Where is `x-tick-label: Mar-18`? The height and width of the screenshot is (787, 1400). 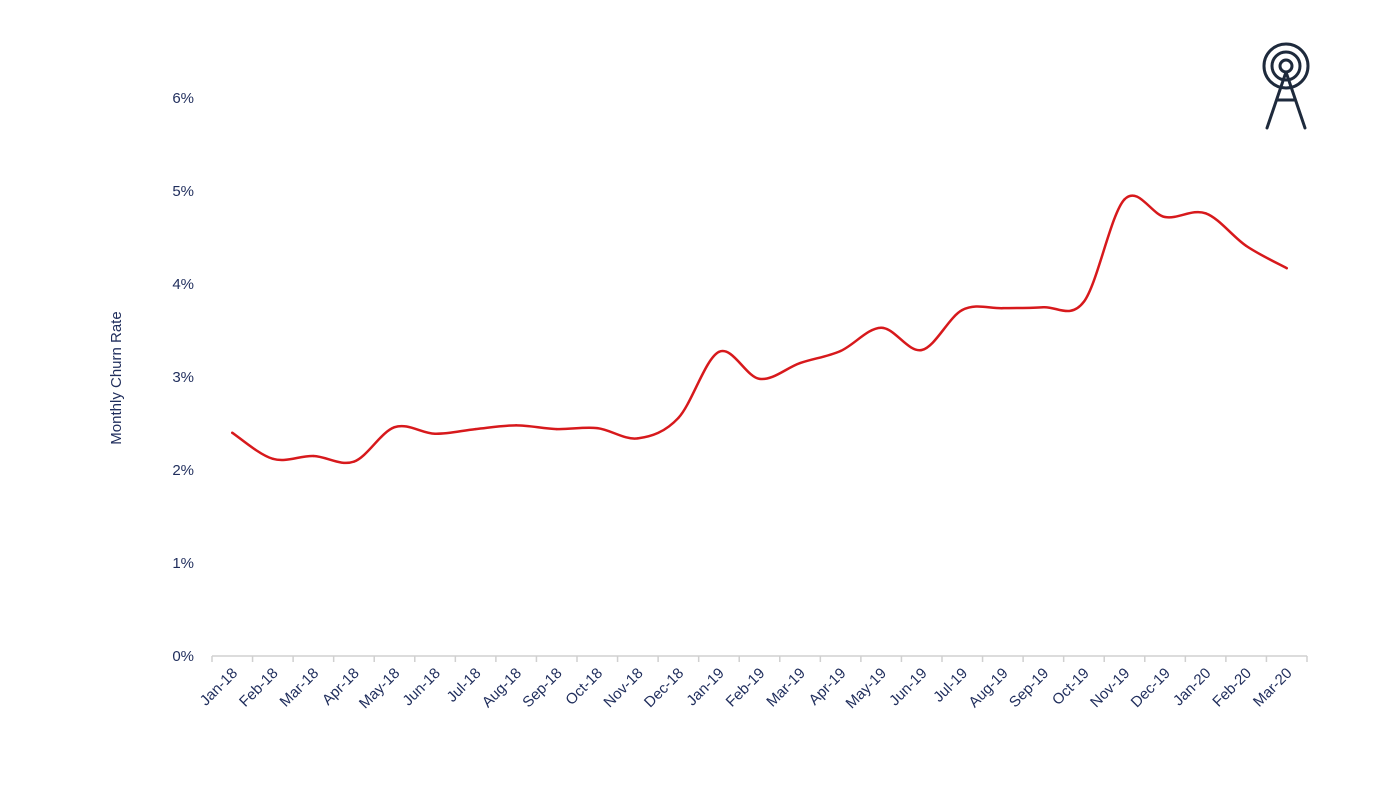 x-tick-label: Mar-18 is located at coordinates (300, 688).